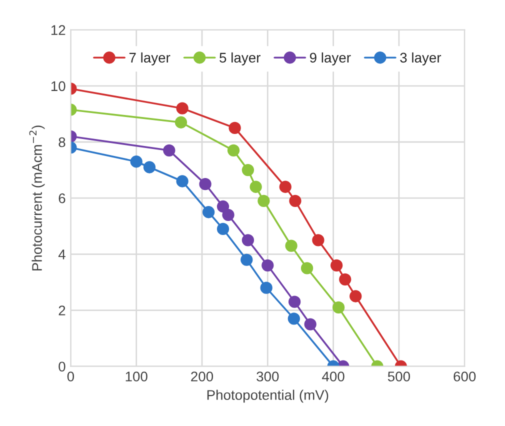 Image resolution: width=505 pixels, height=426 pixels. I want to click on legend-label: 9 layer, so click(330, 59).